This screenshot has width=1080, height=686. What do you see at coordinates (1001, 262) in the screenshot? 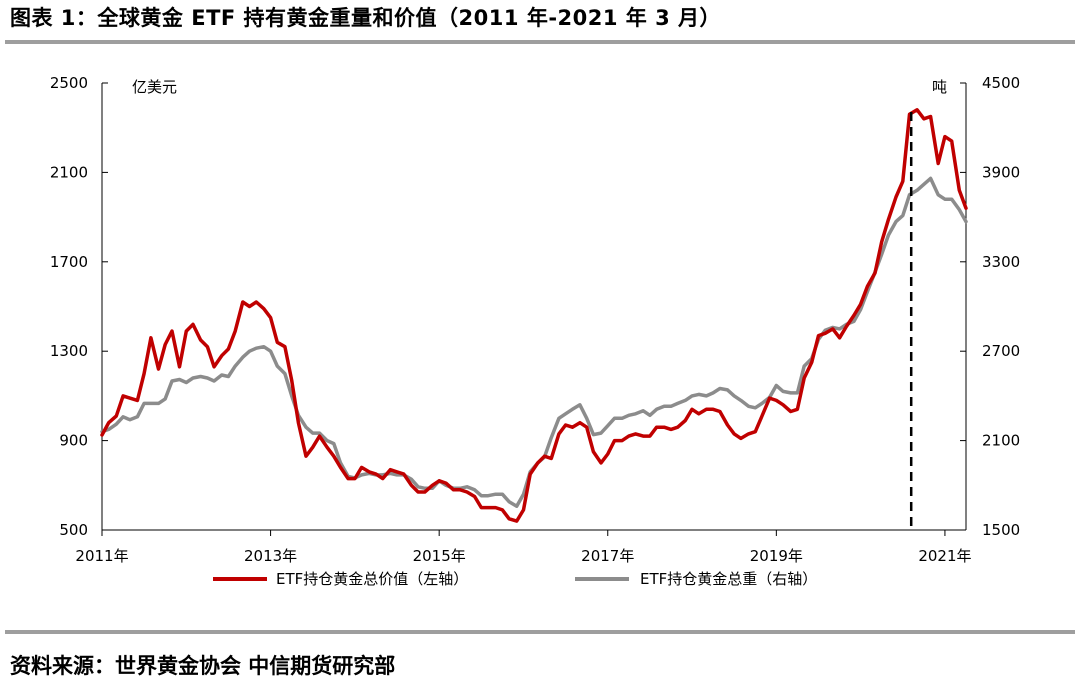
I see `right-tick-label: 3300` at bounding box center [1001, 262].